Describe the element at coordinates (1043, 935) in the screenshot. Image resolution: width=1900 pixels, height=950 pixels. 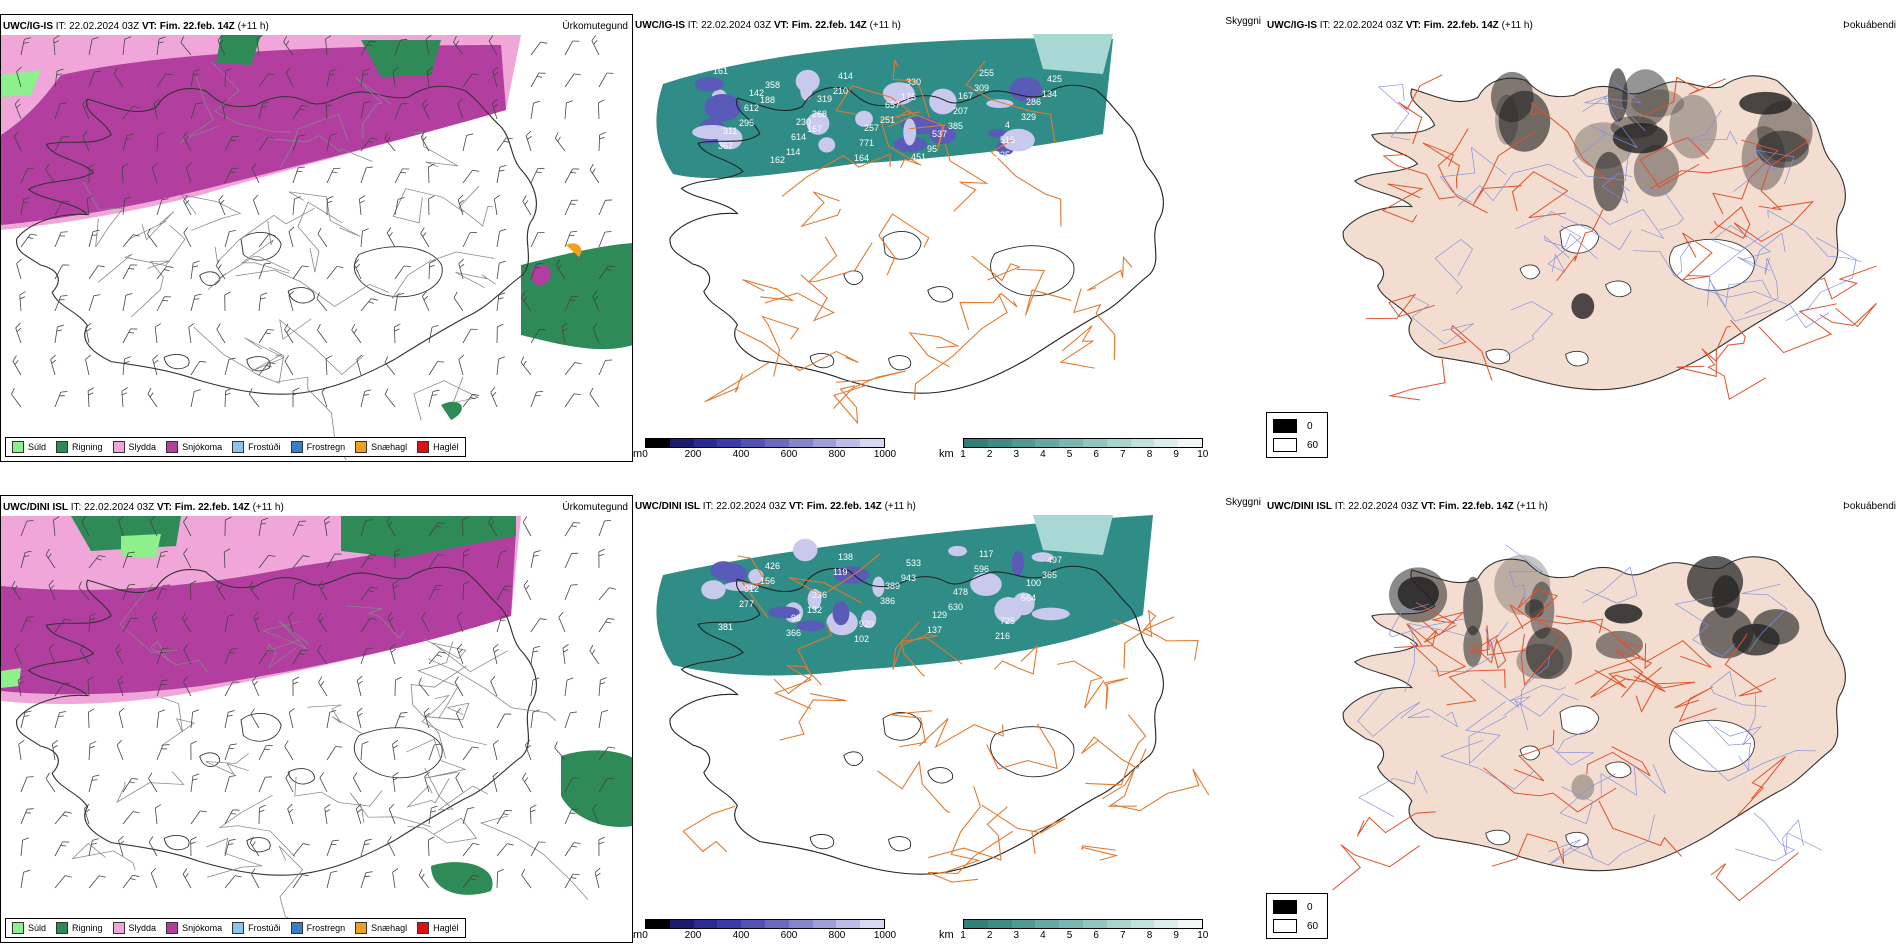
I see `colorbar-tick: 4` at that location.